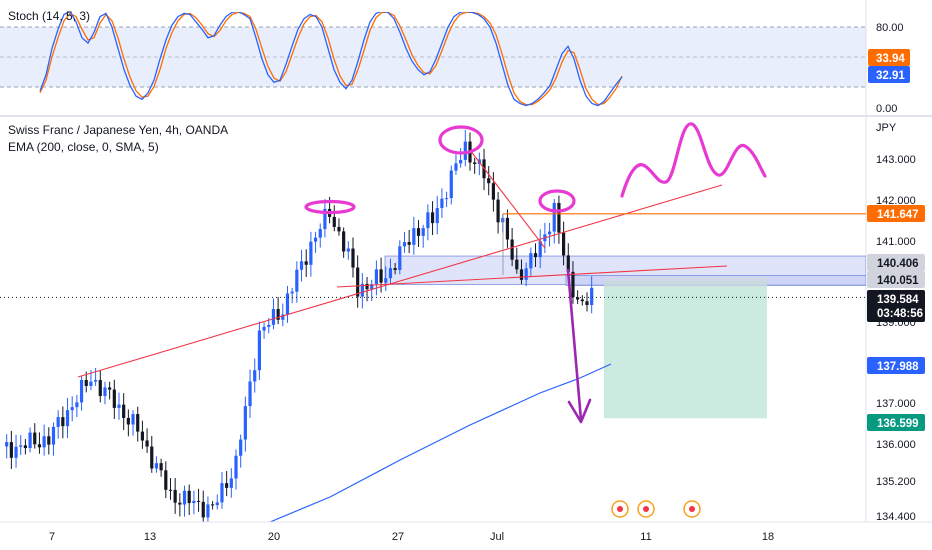 Image resolution: width=932 pixels, height=550 pixels. Describe the element at coordinates (507, 199) in the screenshot. I see `falling-trendline` at that location.